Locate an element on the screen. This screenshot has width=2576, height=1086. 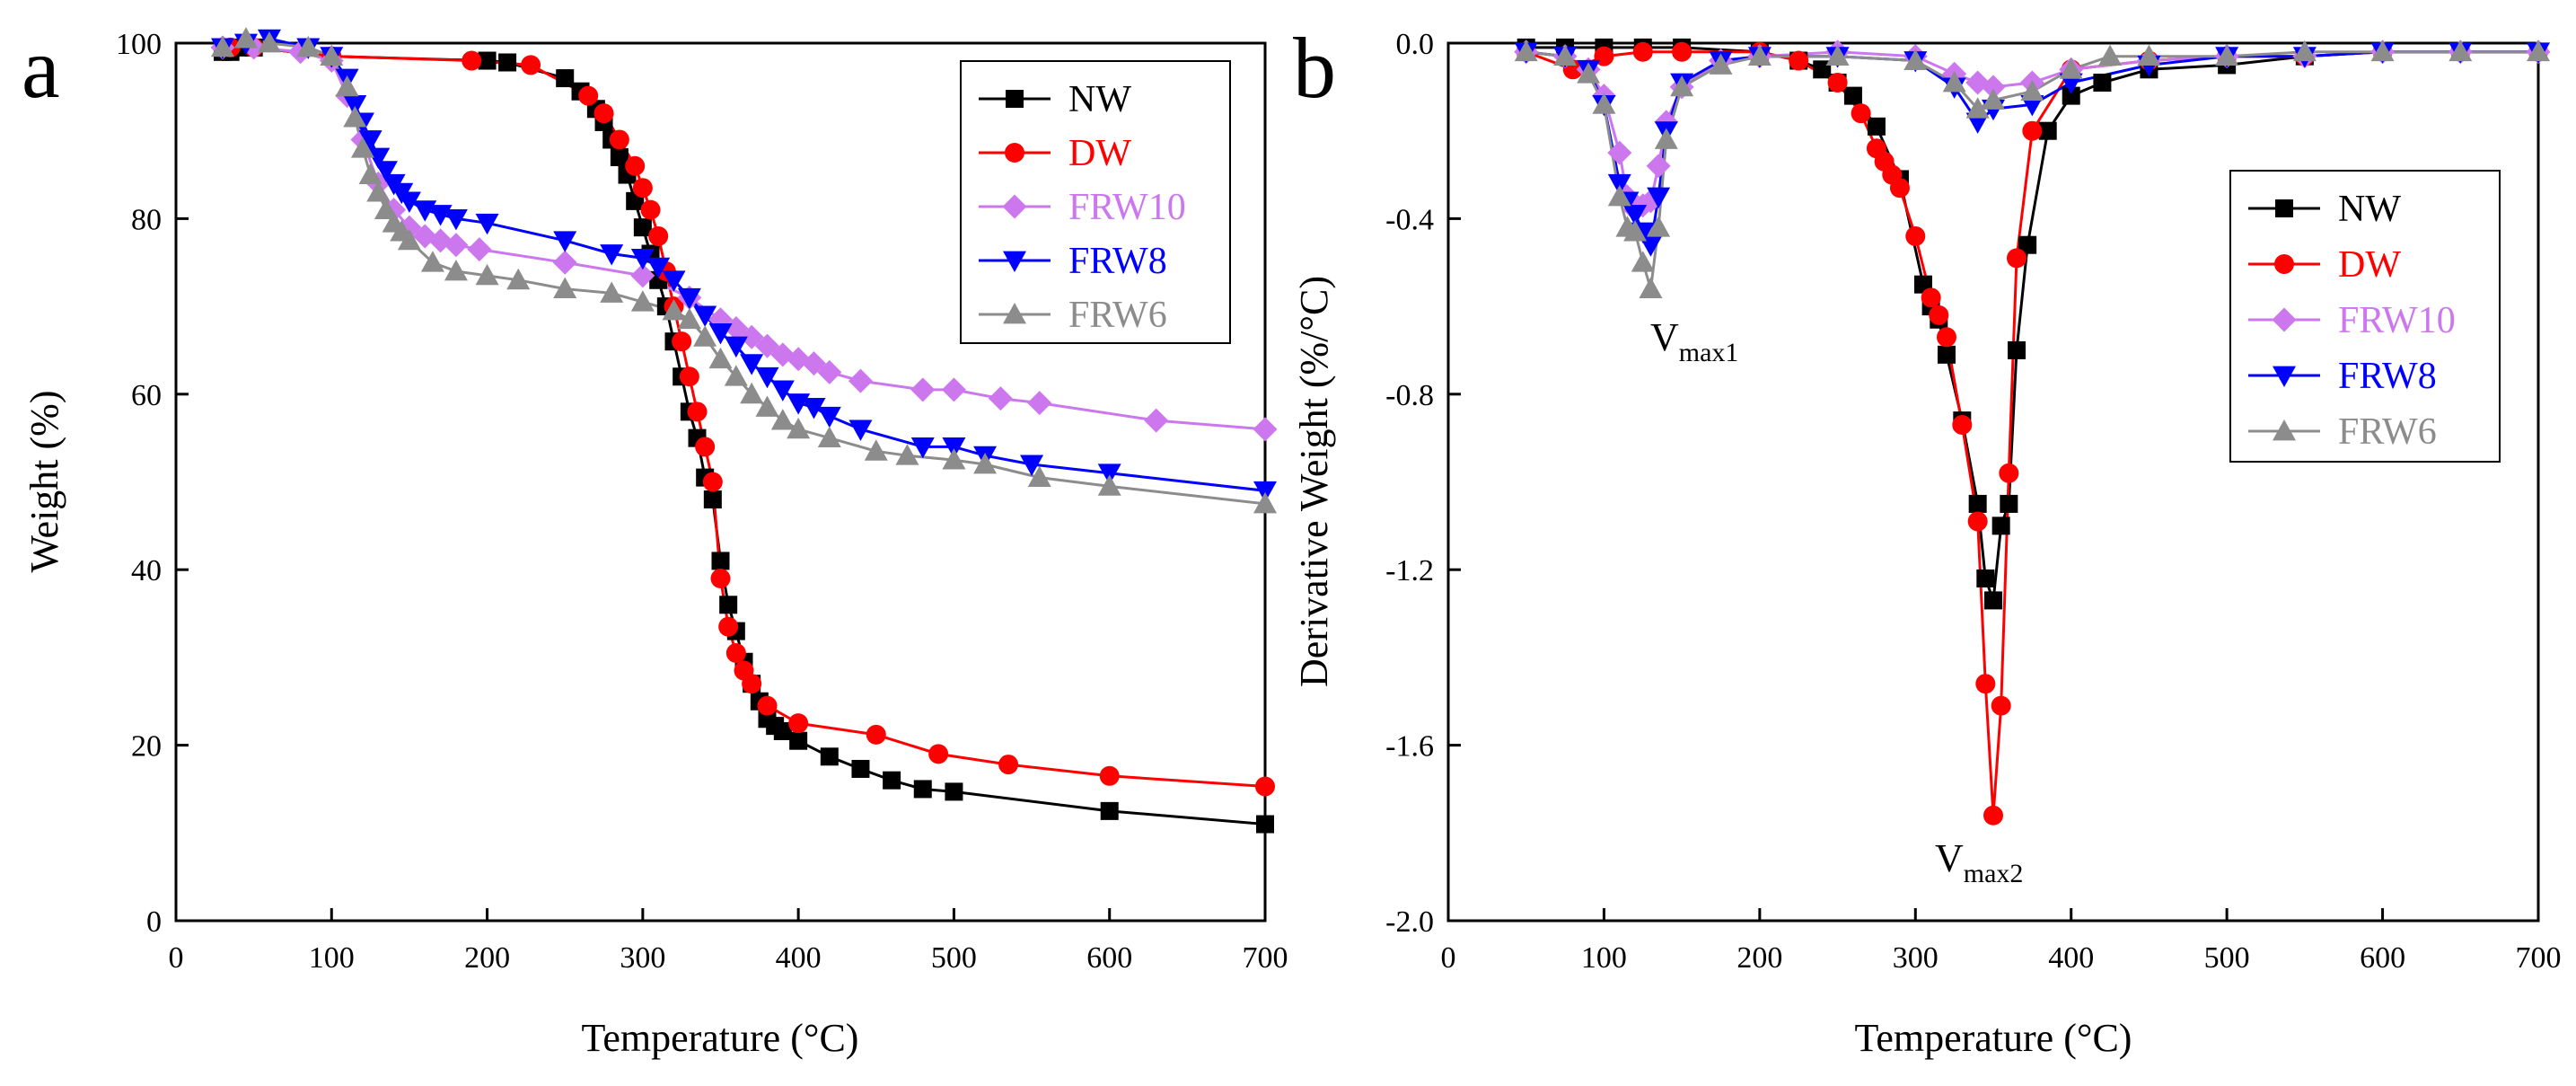
annotation-vmax2-main: V is located at coordinates (1949, 858).